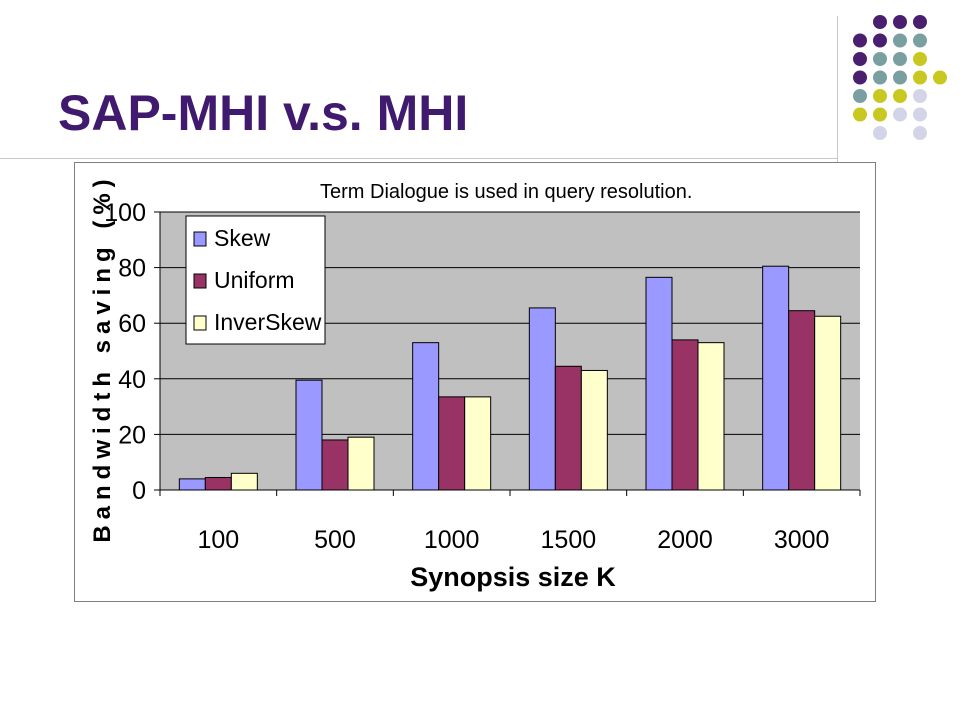 Image resolution: width=960 pixels, height=720 pixels. Describe the element at coordinates (132, 324) in the screenshot. I see `y-tick-label: 60` at that location.